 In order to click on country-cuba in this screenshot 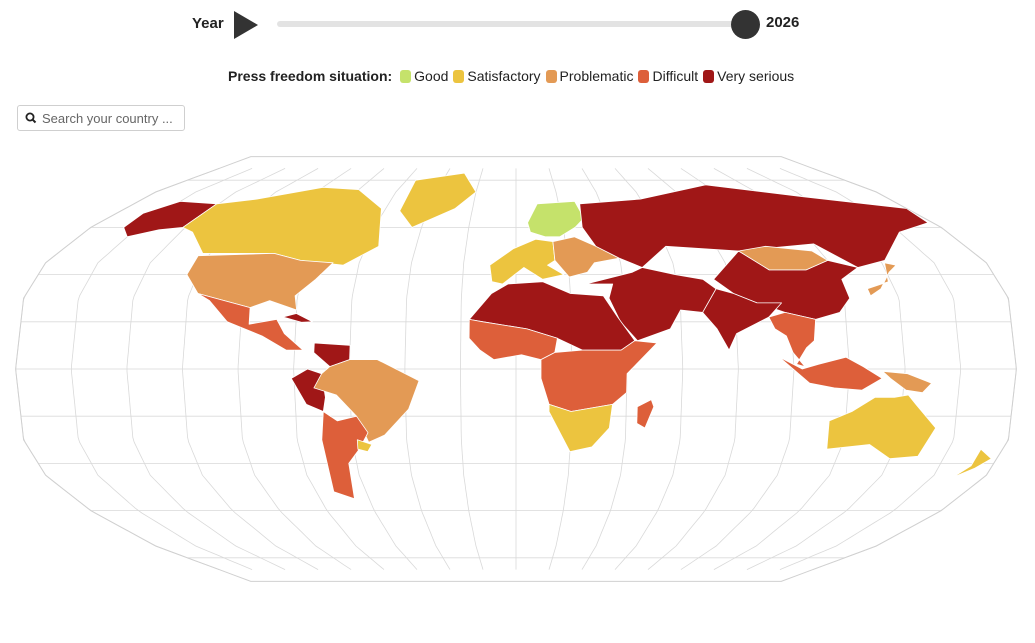, I will do `click(297, 318)`.